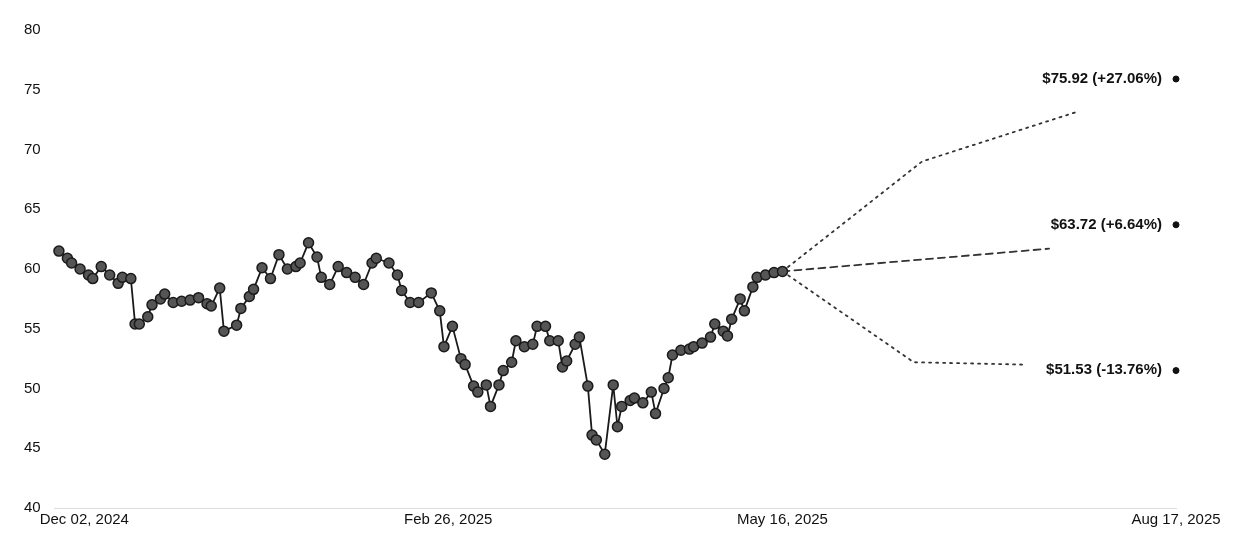  What do you see at coordinates (448, 519) in the screenshot?
I see `x-tick-label: Feb 26, 2025` at bounding box center [448, 519].